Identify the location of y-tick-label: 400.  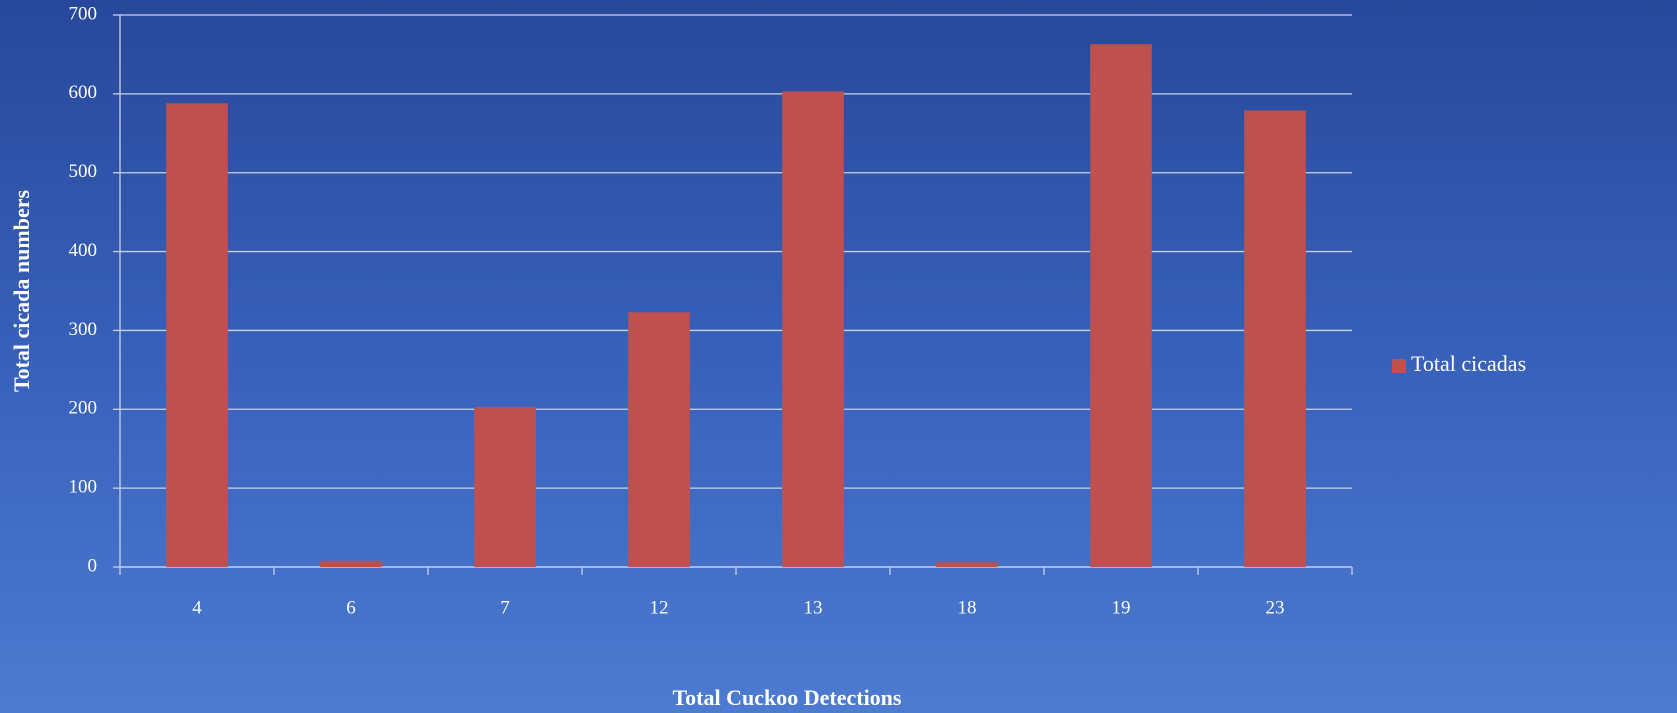
(83, 250).